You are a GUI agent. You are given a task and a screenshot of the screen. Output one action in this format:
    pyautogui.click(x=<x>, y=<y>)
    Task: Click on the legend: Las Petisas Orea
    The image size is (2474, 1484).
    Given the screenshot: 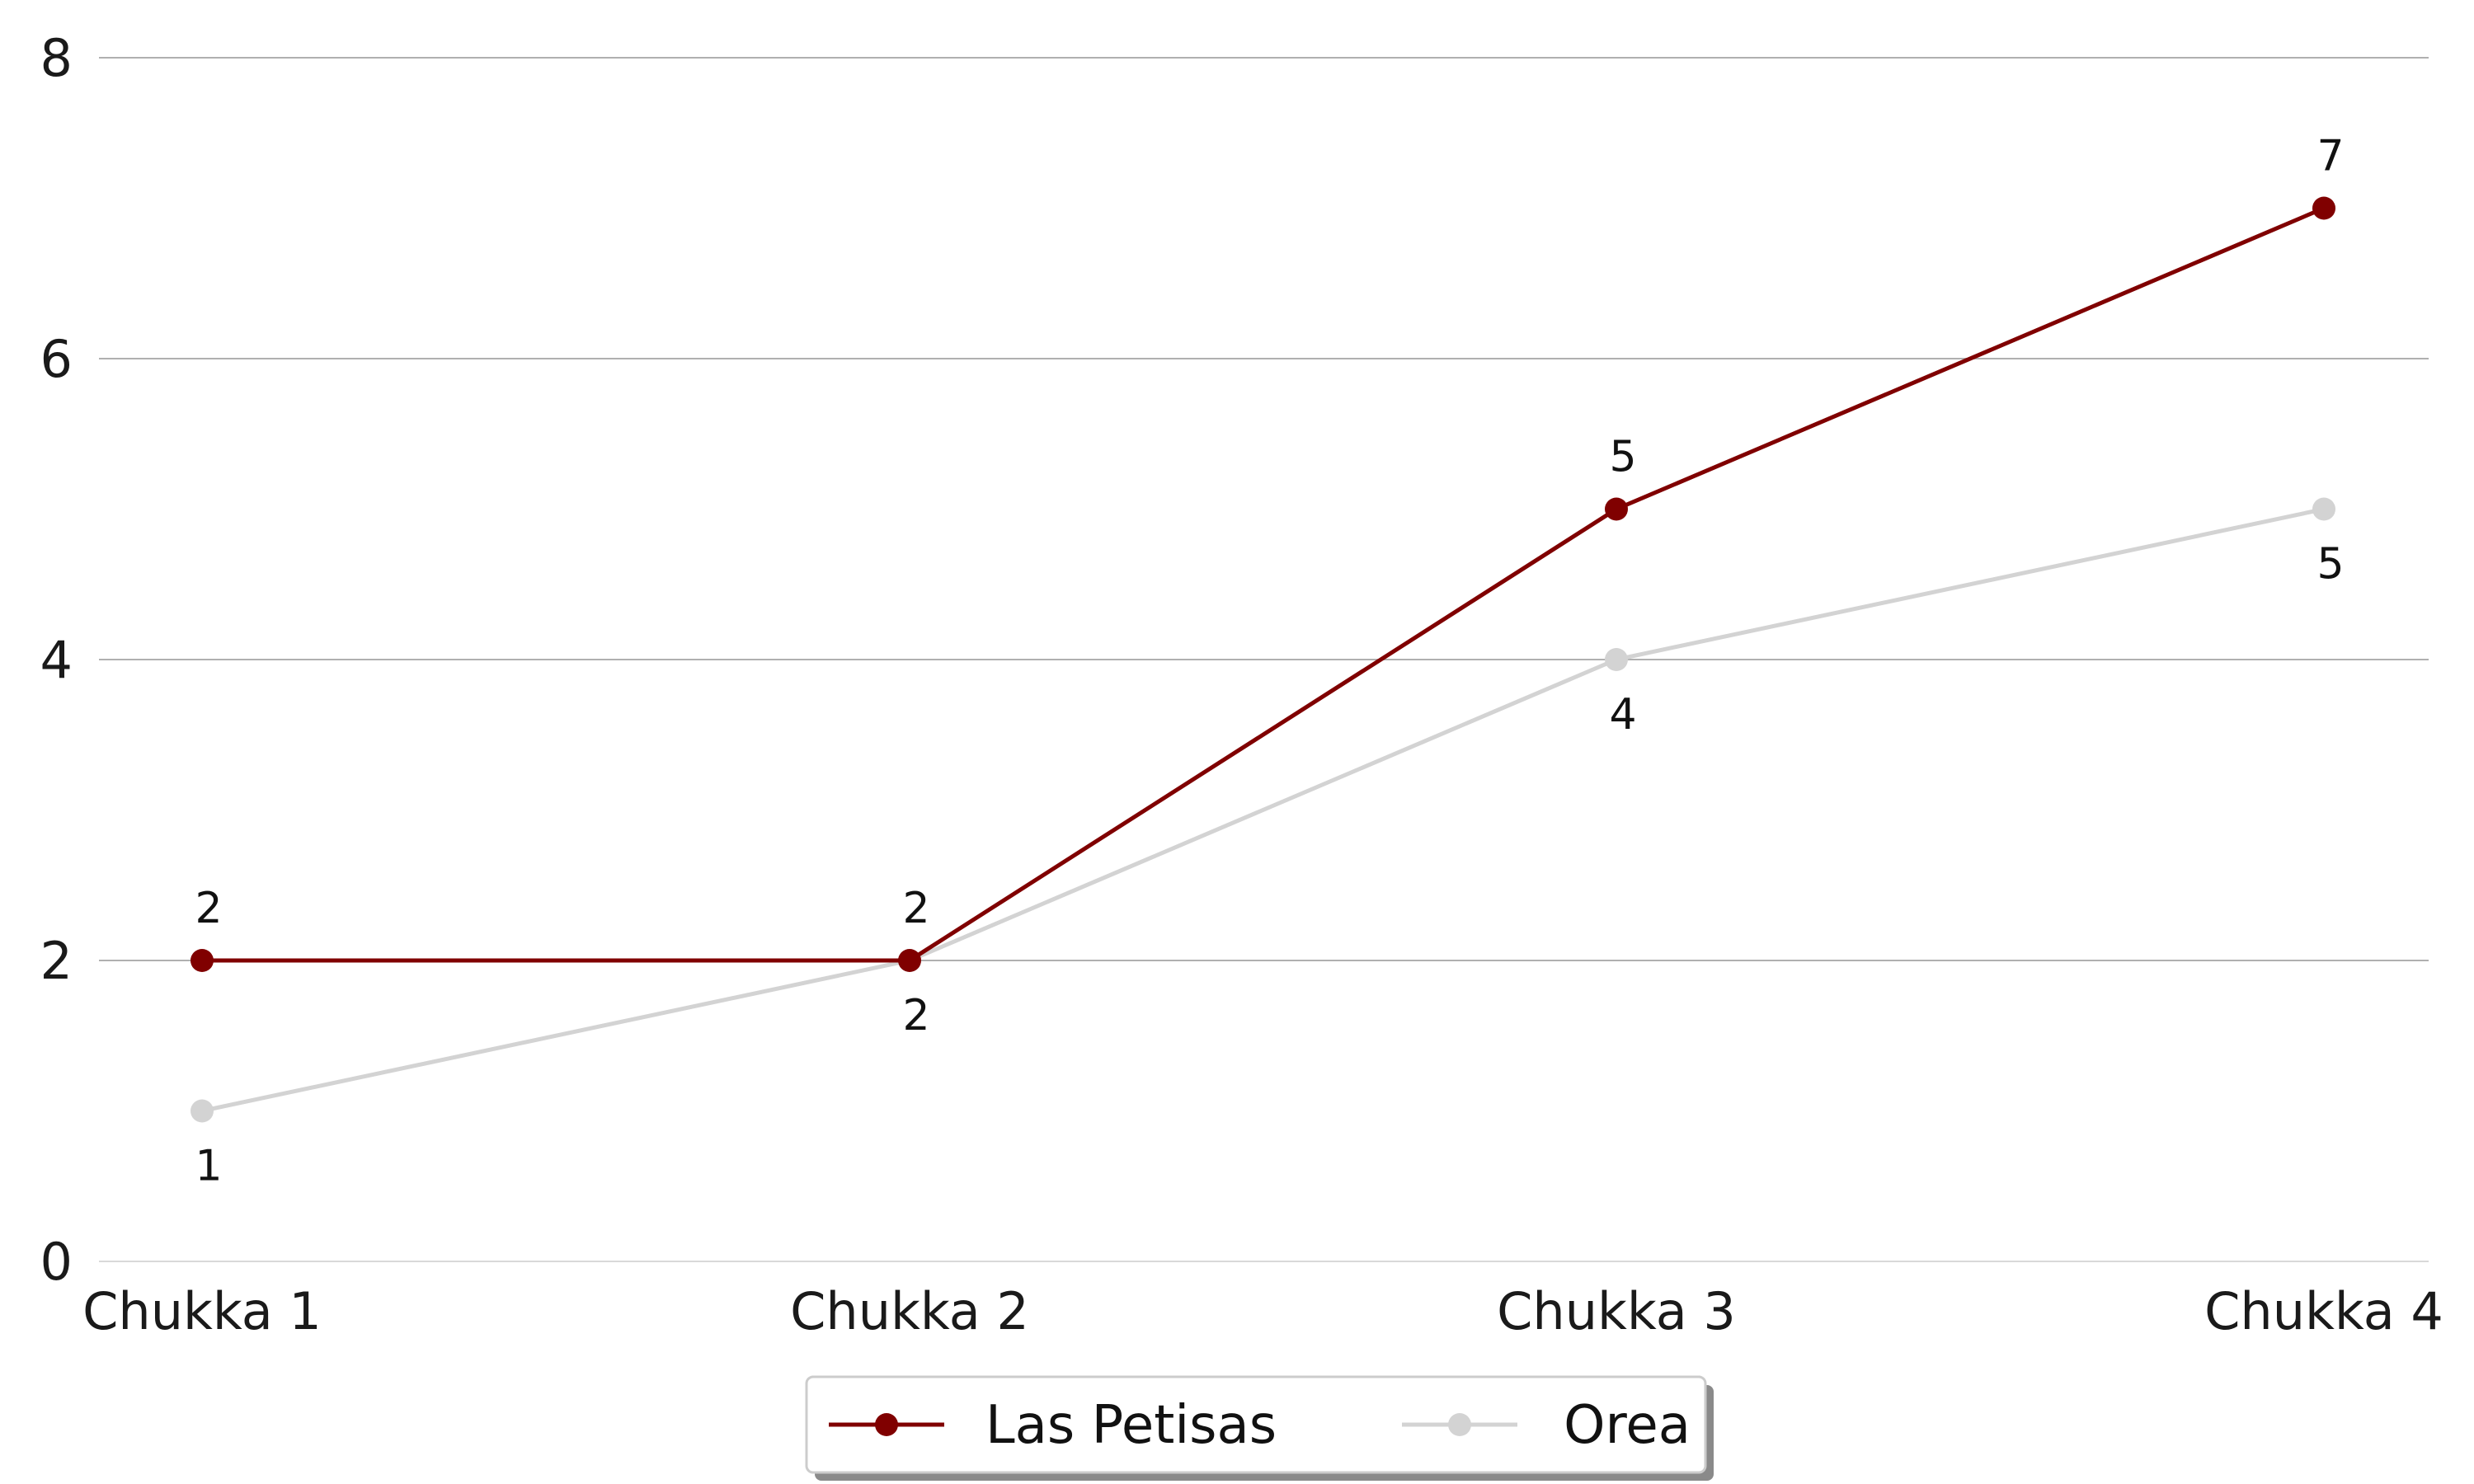 What is the action you would take?
    pyautogui.click(x=1259, y=1428)
    